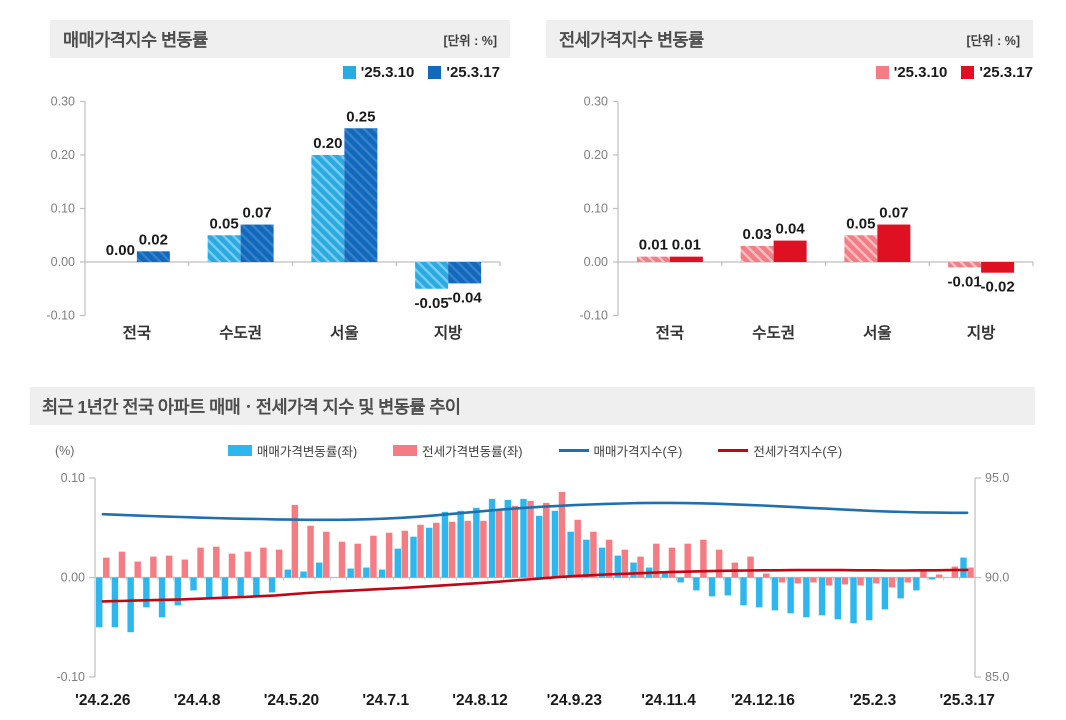 The image size is (1066, 720). Describe the element at coordinates (668, 700) in the screenshot. I see `svg-text: '24.11.4` at that location.